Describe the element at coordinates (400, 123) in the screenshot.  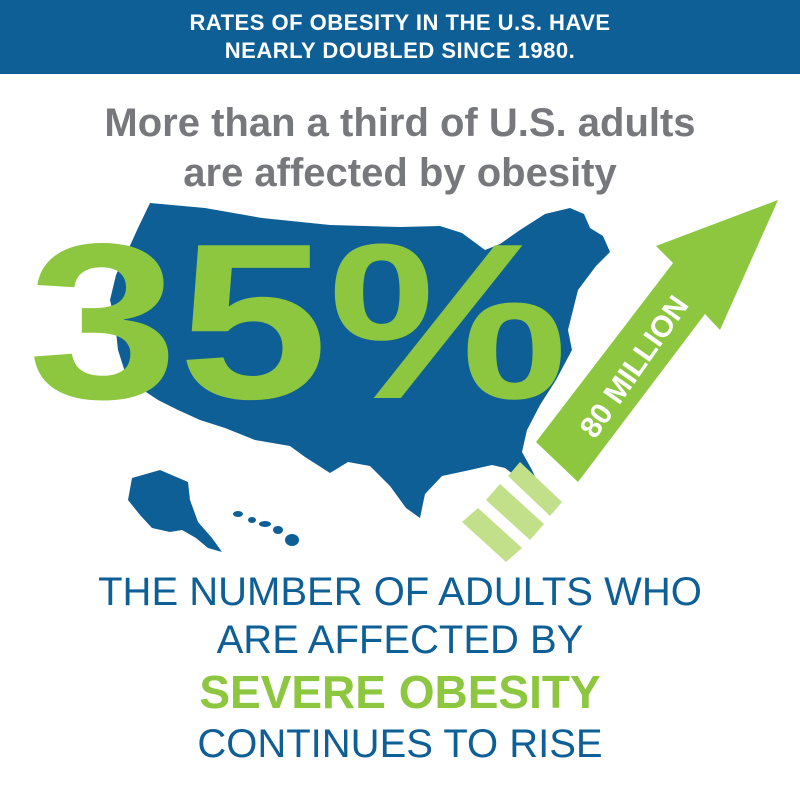
I see `subhead-line-1: More than a third of U.S. adults` at that location.